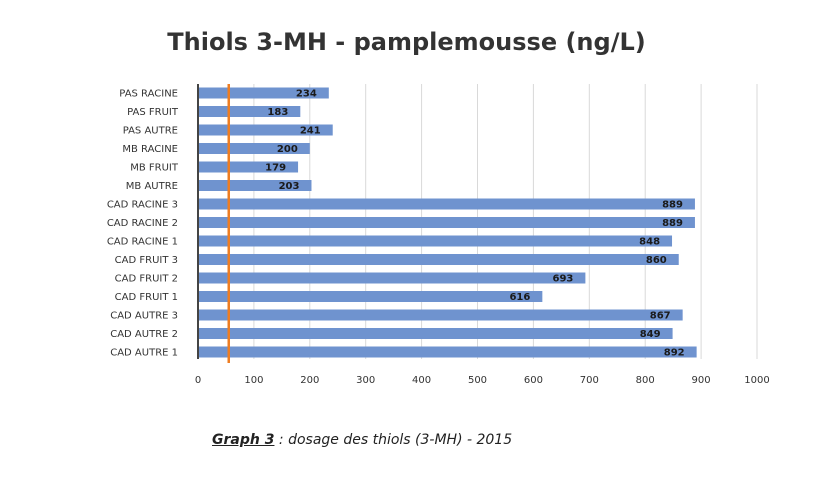 The image size is (813, 490). I want to click on category-label: CAD AUTRE 3, so click(144, 316).